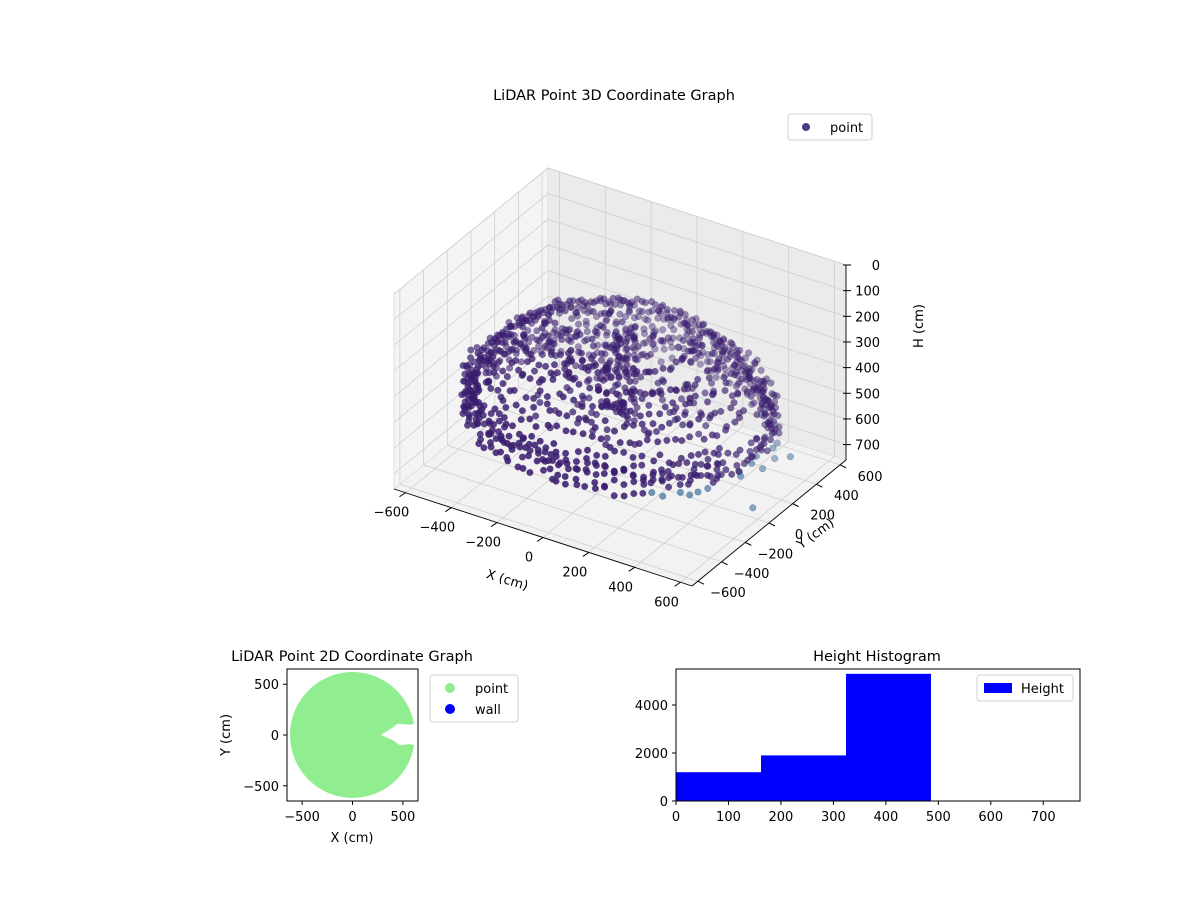  What do you see at coordinates (491, 689) in the screenshot?
I see `legend-label-point: point` at bounding box center [491, 689].